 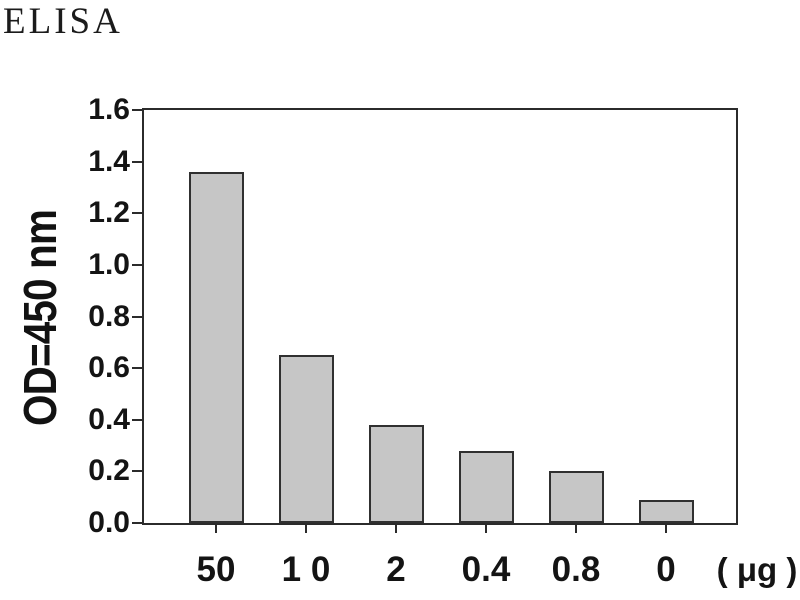 What do you see at coordinates (109, 109) in the screenshot?
I see `y-tick-label: 1.6` at bounding box center [109, 109].